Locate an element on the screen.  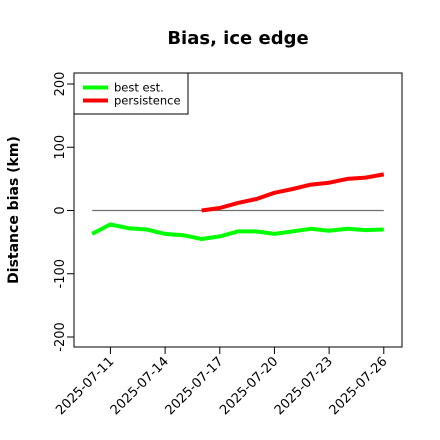
x-tick-label: 2025-07-26 is located at coordinates (359, 386).